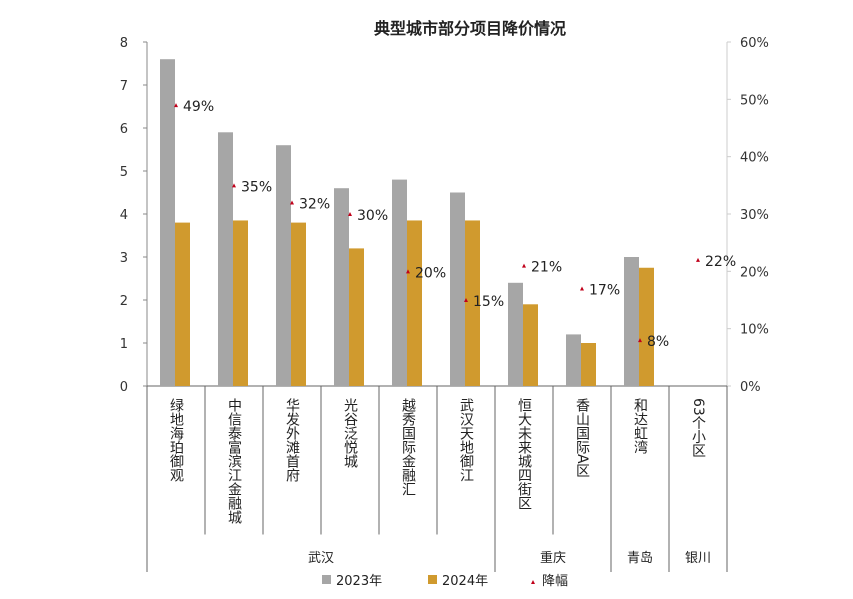 This screenshot has height=599, width=853. What do you see at coordinates (754, 330) in the screenshot?
I see `right-tick-label: 10%` at bounding box center [754, 330].